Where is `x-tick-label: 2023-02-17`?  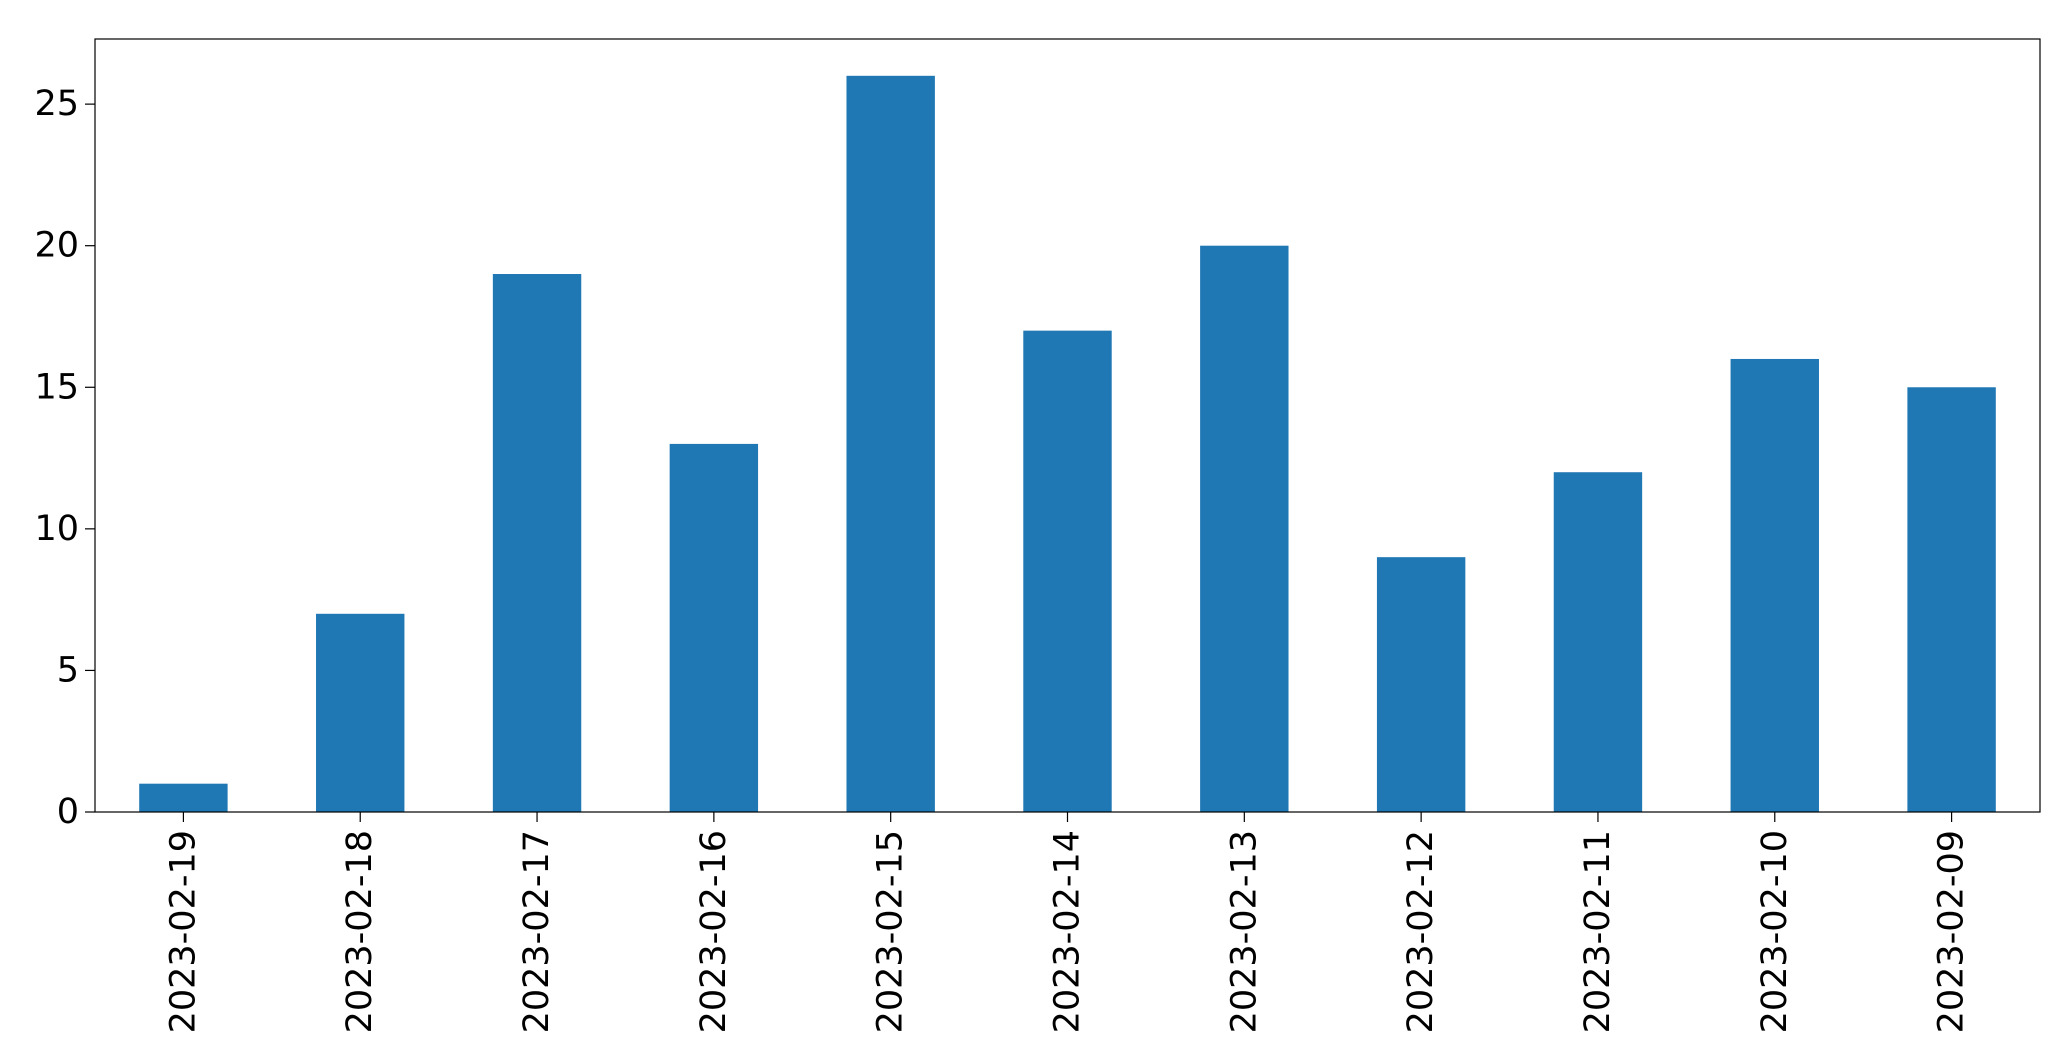
x-tick-label: 2023-02-17 is located at coordinates (537, 931).